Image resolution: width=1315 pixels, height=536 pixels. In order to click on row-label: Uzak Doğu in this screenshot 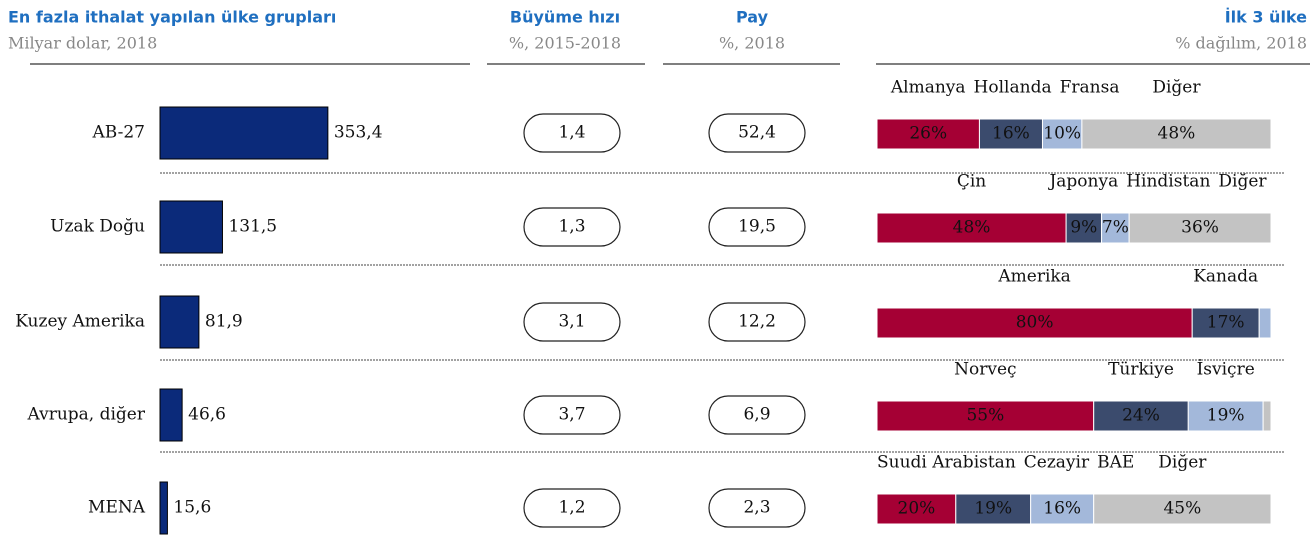, I will do `click(97, 227)`.